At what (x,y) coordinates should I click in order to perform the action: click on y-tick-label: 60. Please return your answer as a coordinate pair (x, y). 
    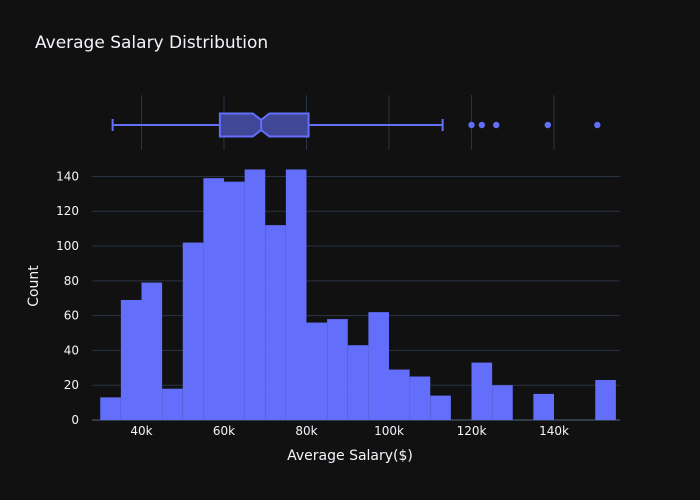
    Looking at the image, I should click on (71, 316).